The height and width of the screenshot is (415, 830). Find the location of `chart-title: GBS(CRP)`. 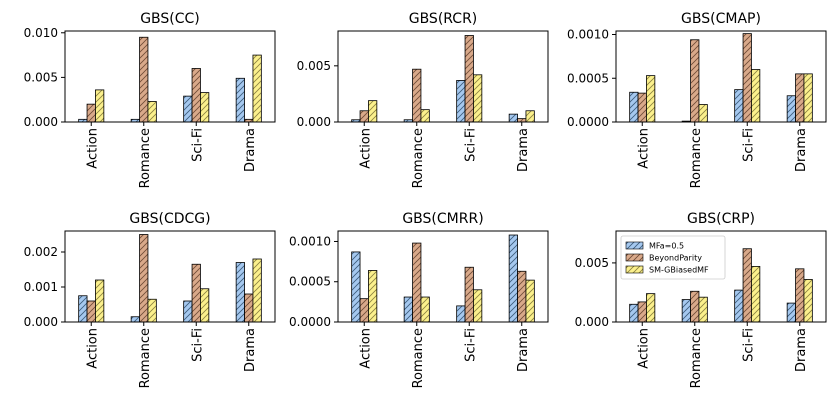

chart-title: GBS(CRP) is located at coordinates (721, 219).